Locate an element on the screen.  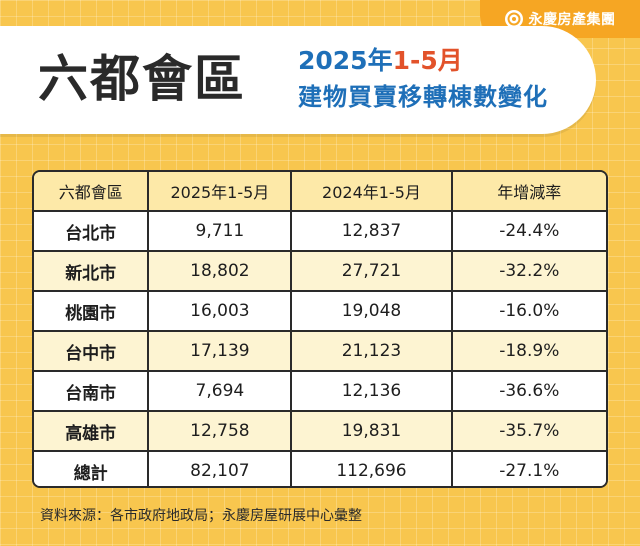
row-2025-value: 9,711 is located at coordinates (220, 231).